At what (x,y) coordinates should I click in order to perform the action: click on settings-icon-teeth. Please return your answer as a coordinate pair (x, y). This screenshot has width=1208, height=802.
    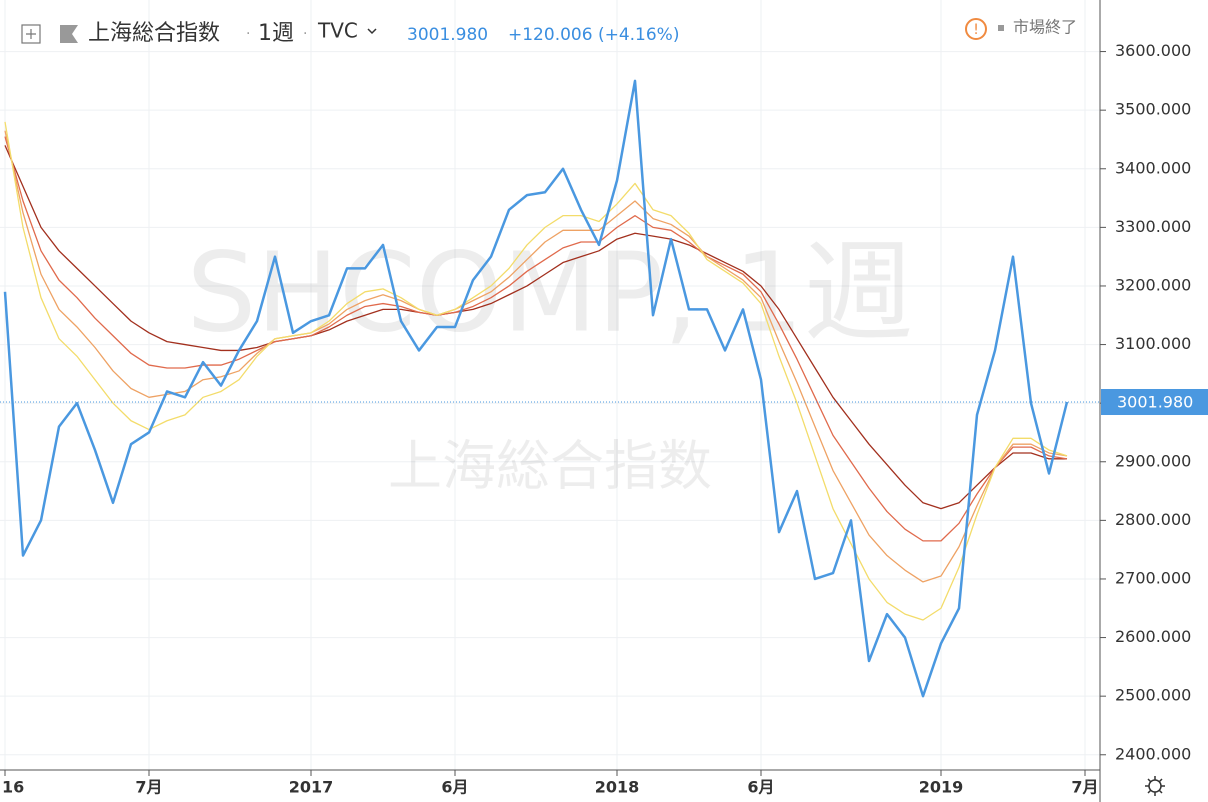
    Looking at the image, I should click on (1155, 786).